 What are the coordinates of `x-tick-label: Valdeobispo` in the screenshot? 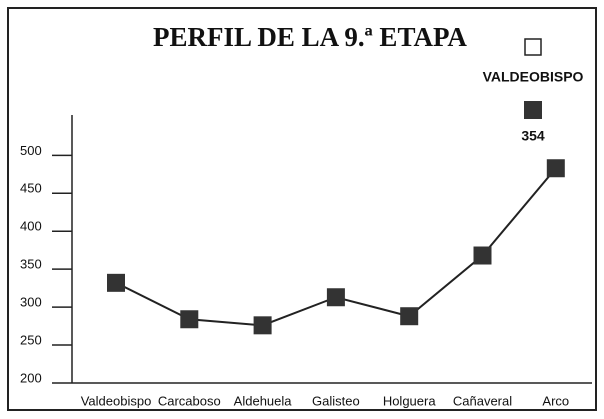 It's located at (116, 400).